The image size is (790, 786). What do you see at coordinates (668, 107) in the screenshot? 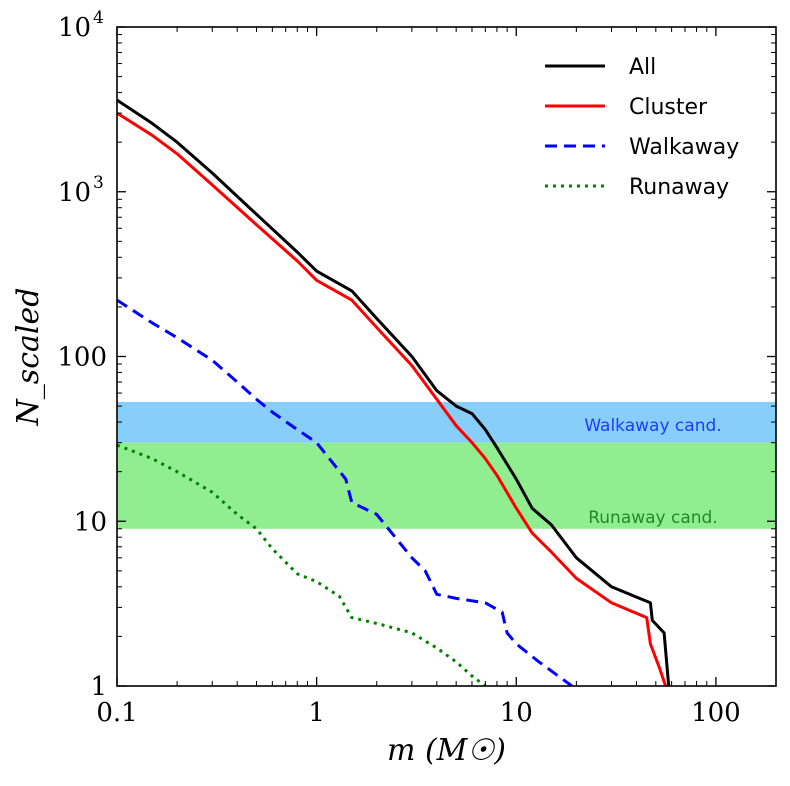
I see `legend-label-cluster: Cluster` at bounding box center [668, 107].